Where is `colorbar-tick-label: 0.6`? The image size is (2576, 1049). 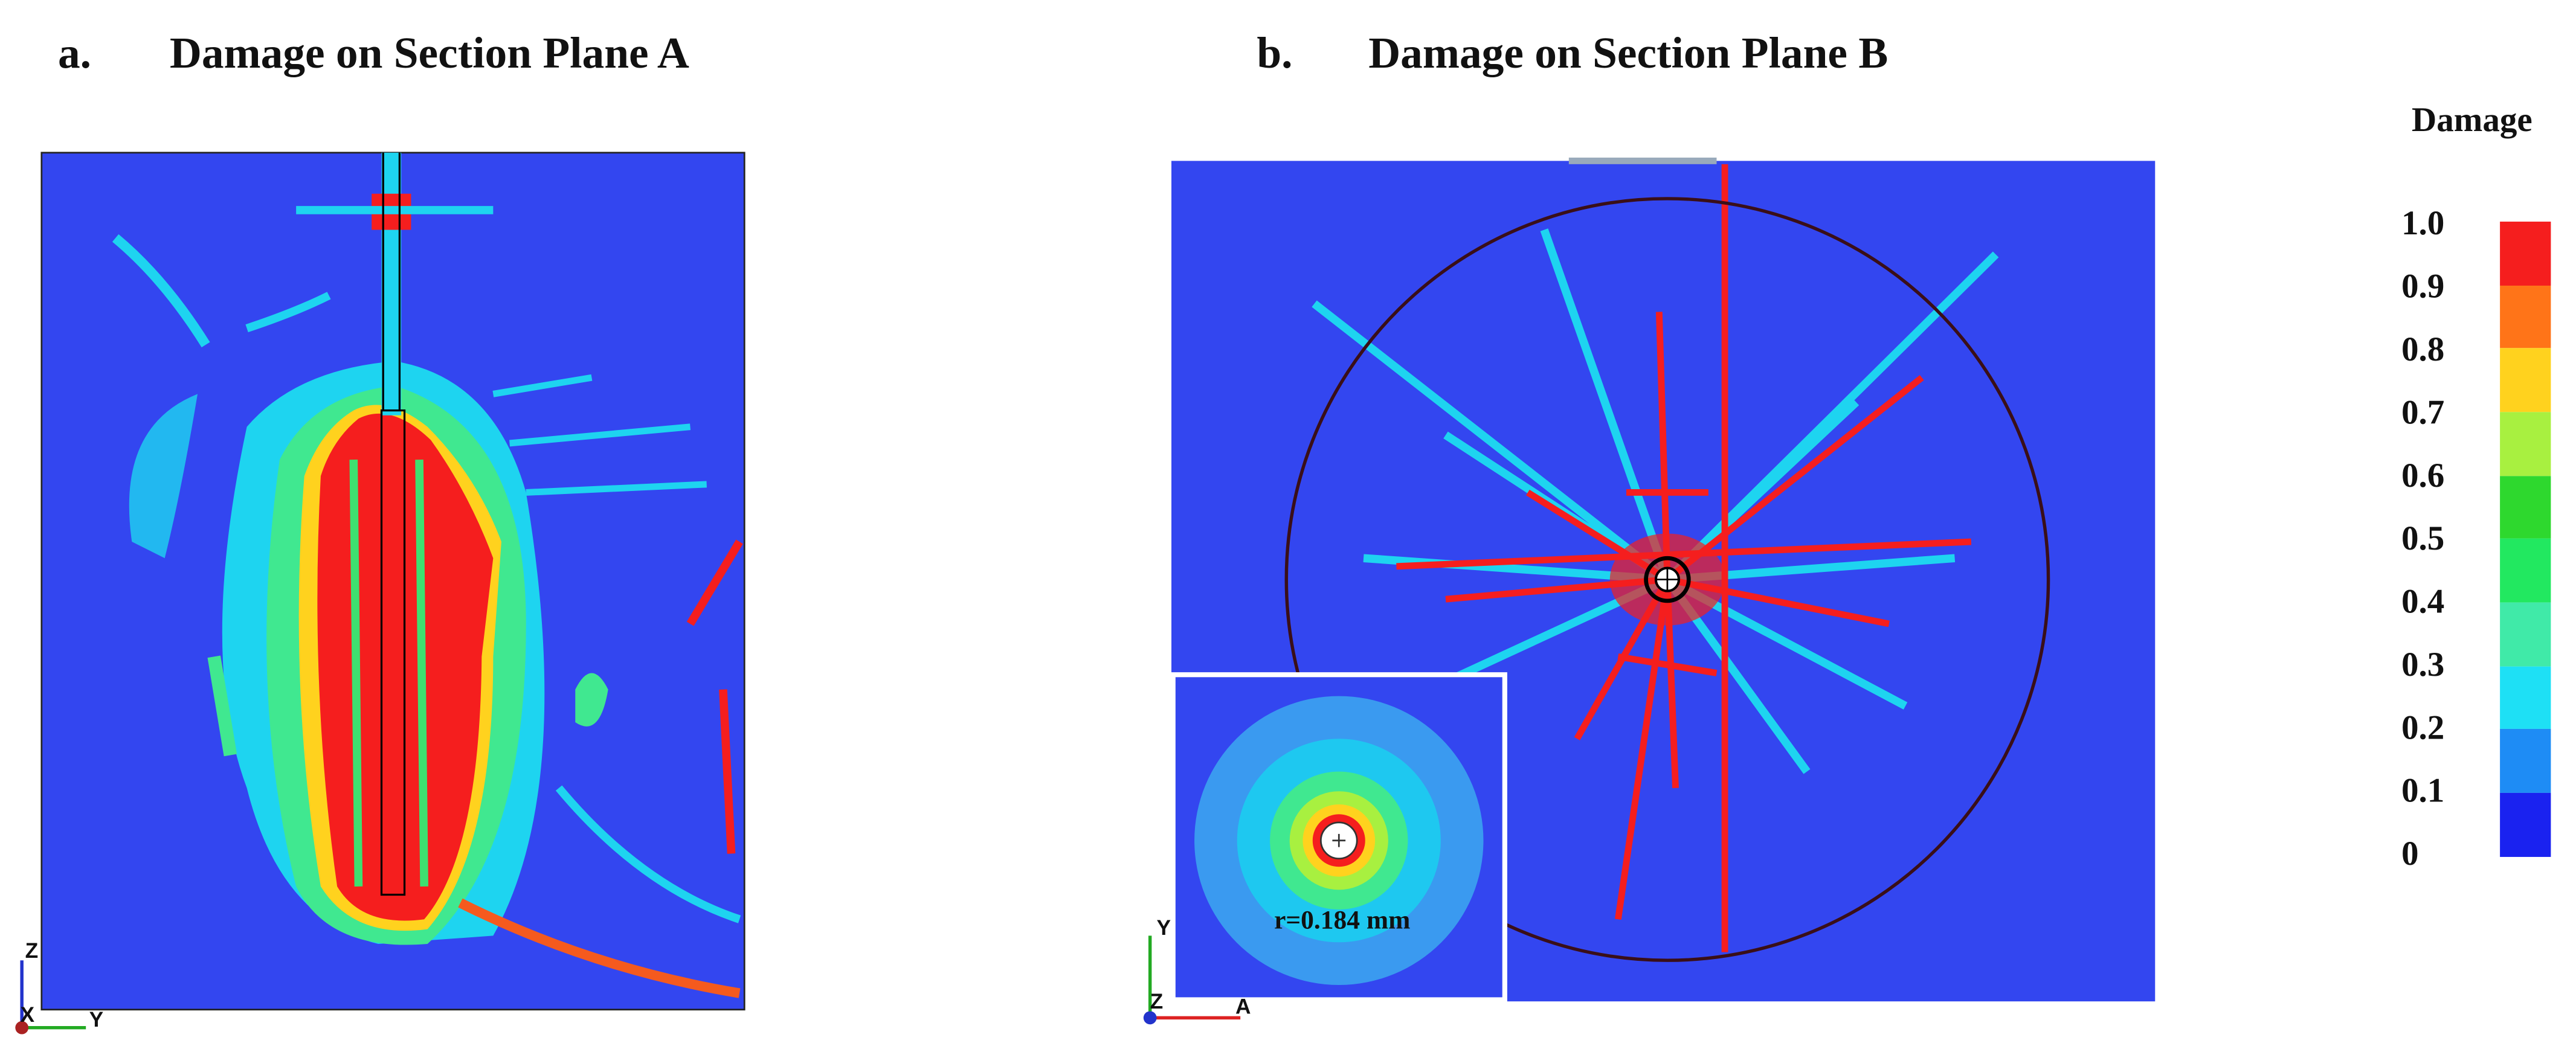
colorbar-tick-label: 0.6 is located at coordinates (2422, 476).